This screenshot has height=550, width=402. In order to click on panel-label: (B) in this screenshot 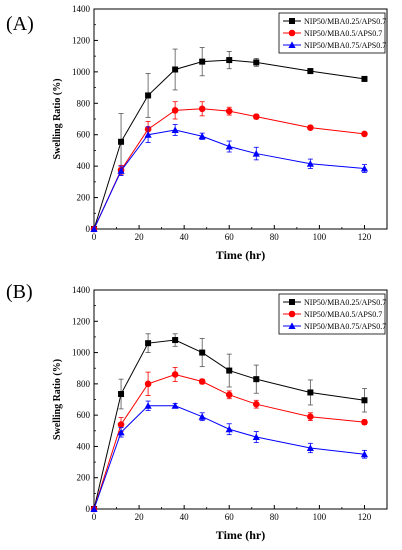, I will do `click(19, 292)`.